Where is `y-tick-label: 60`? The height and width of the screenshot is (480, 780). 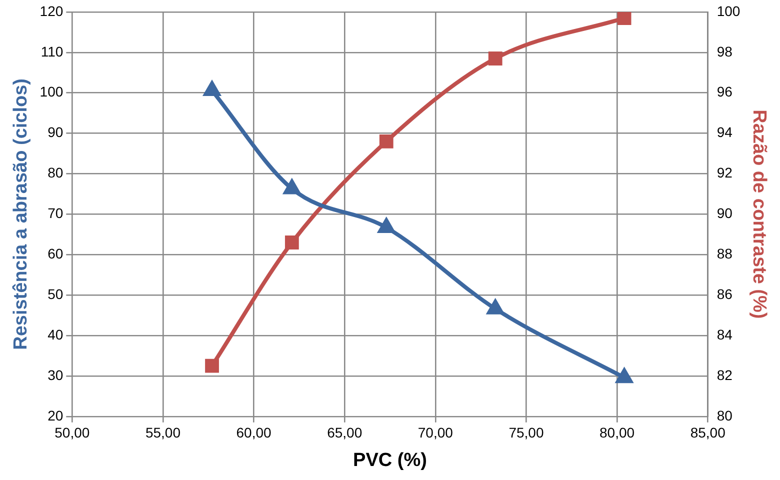 y-tick-label: 60 is located at coordinates (56, 254).